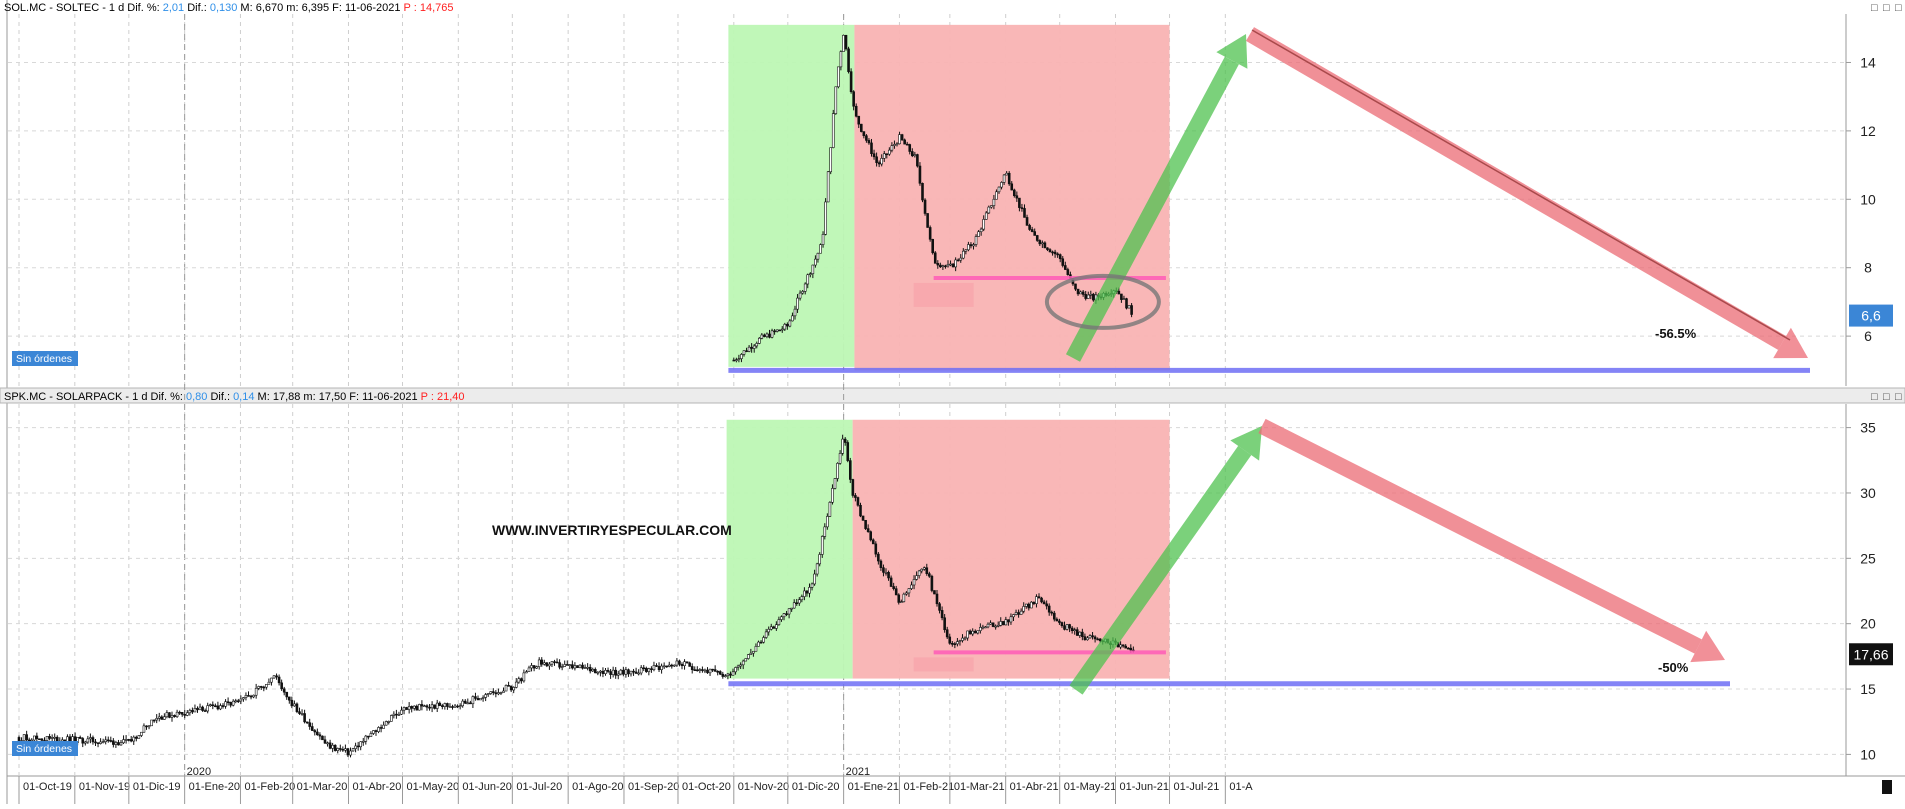 The width and height of the screenshot is (1905, 809). Describe the element at coordinates (1887, 787) in the screenshot. I see `time-scroll-marker` at that location.